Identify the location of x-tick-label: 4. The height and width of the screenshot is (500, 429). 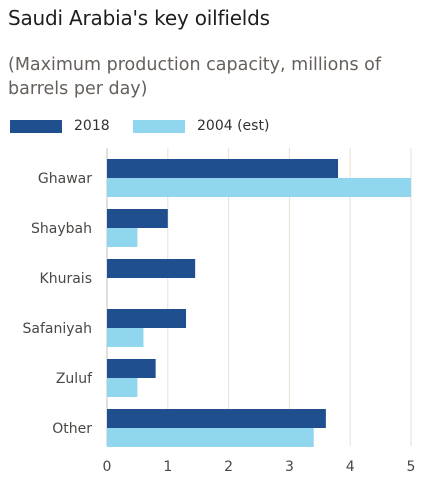
(350, 467).